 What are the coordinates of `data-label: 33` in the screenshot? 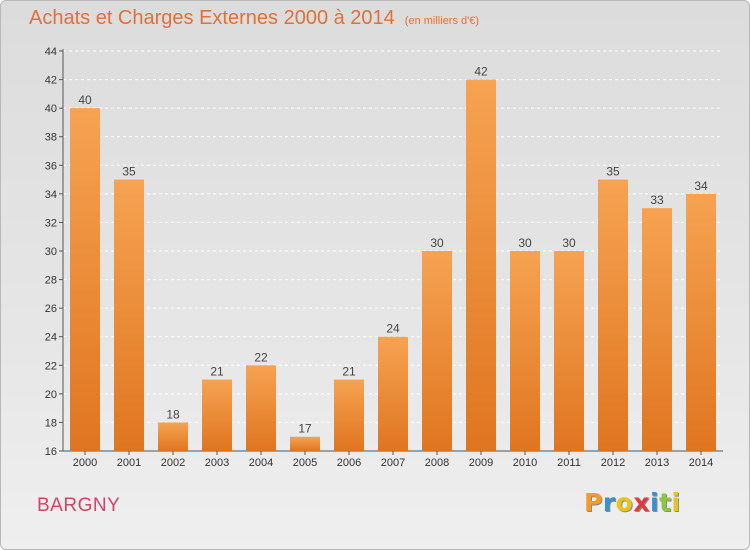 It's located at (657, 200).